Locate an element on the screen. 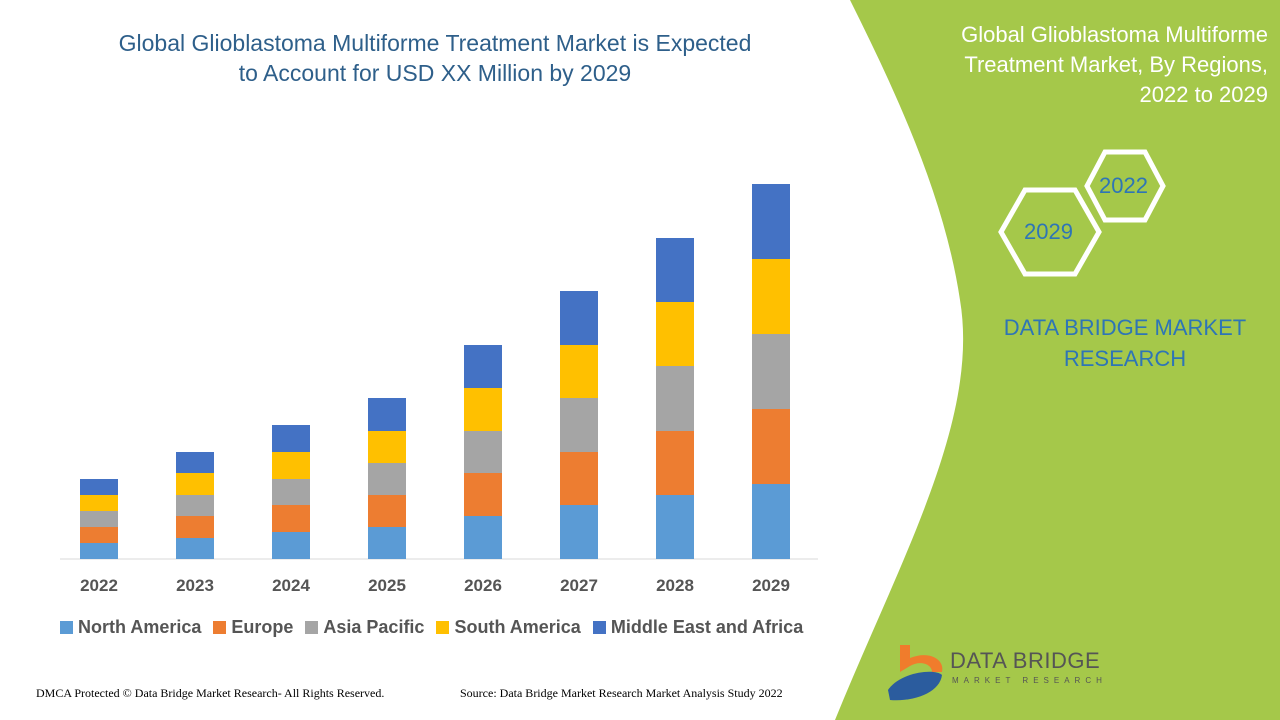  legend-item: Asia Pacific is located at coordinates (364, 627).